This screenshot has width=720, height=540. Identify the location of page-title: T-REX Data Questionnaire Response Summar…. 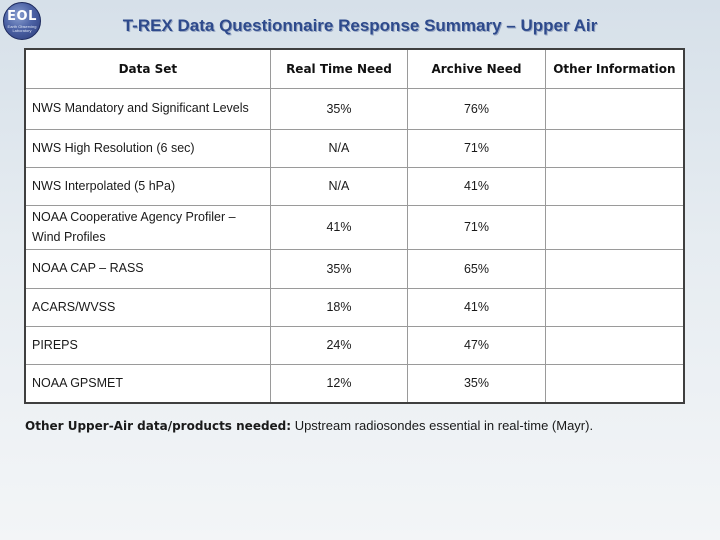
(360, 25).